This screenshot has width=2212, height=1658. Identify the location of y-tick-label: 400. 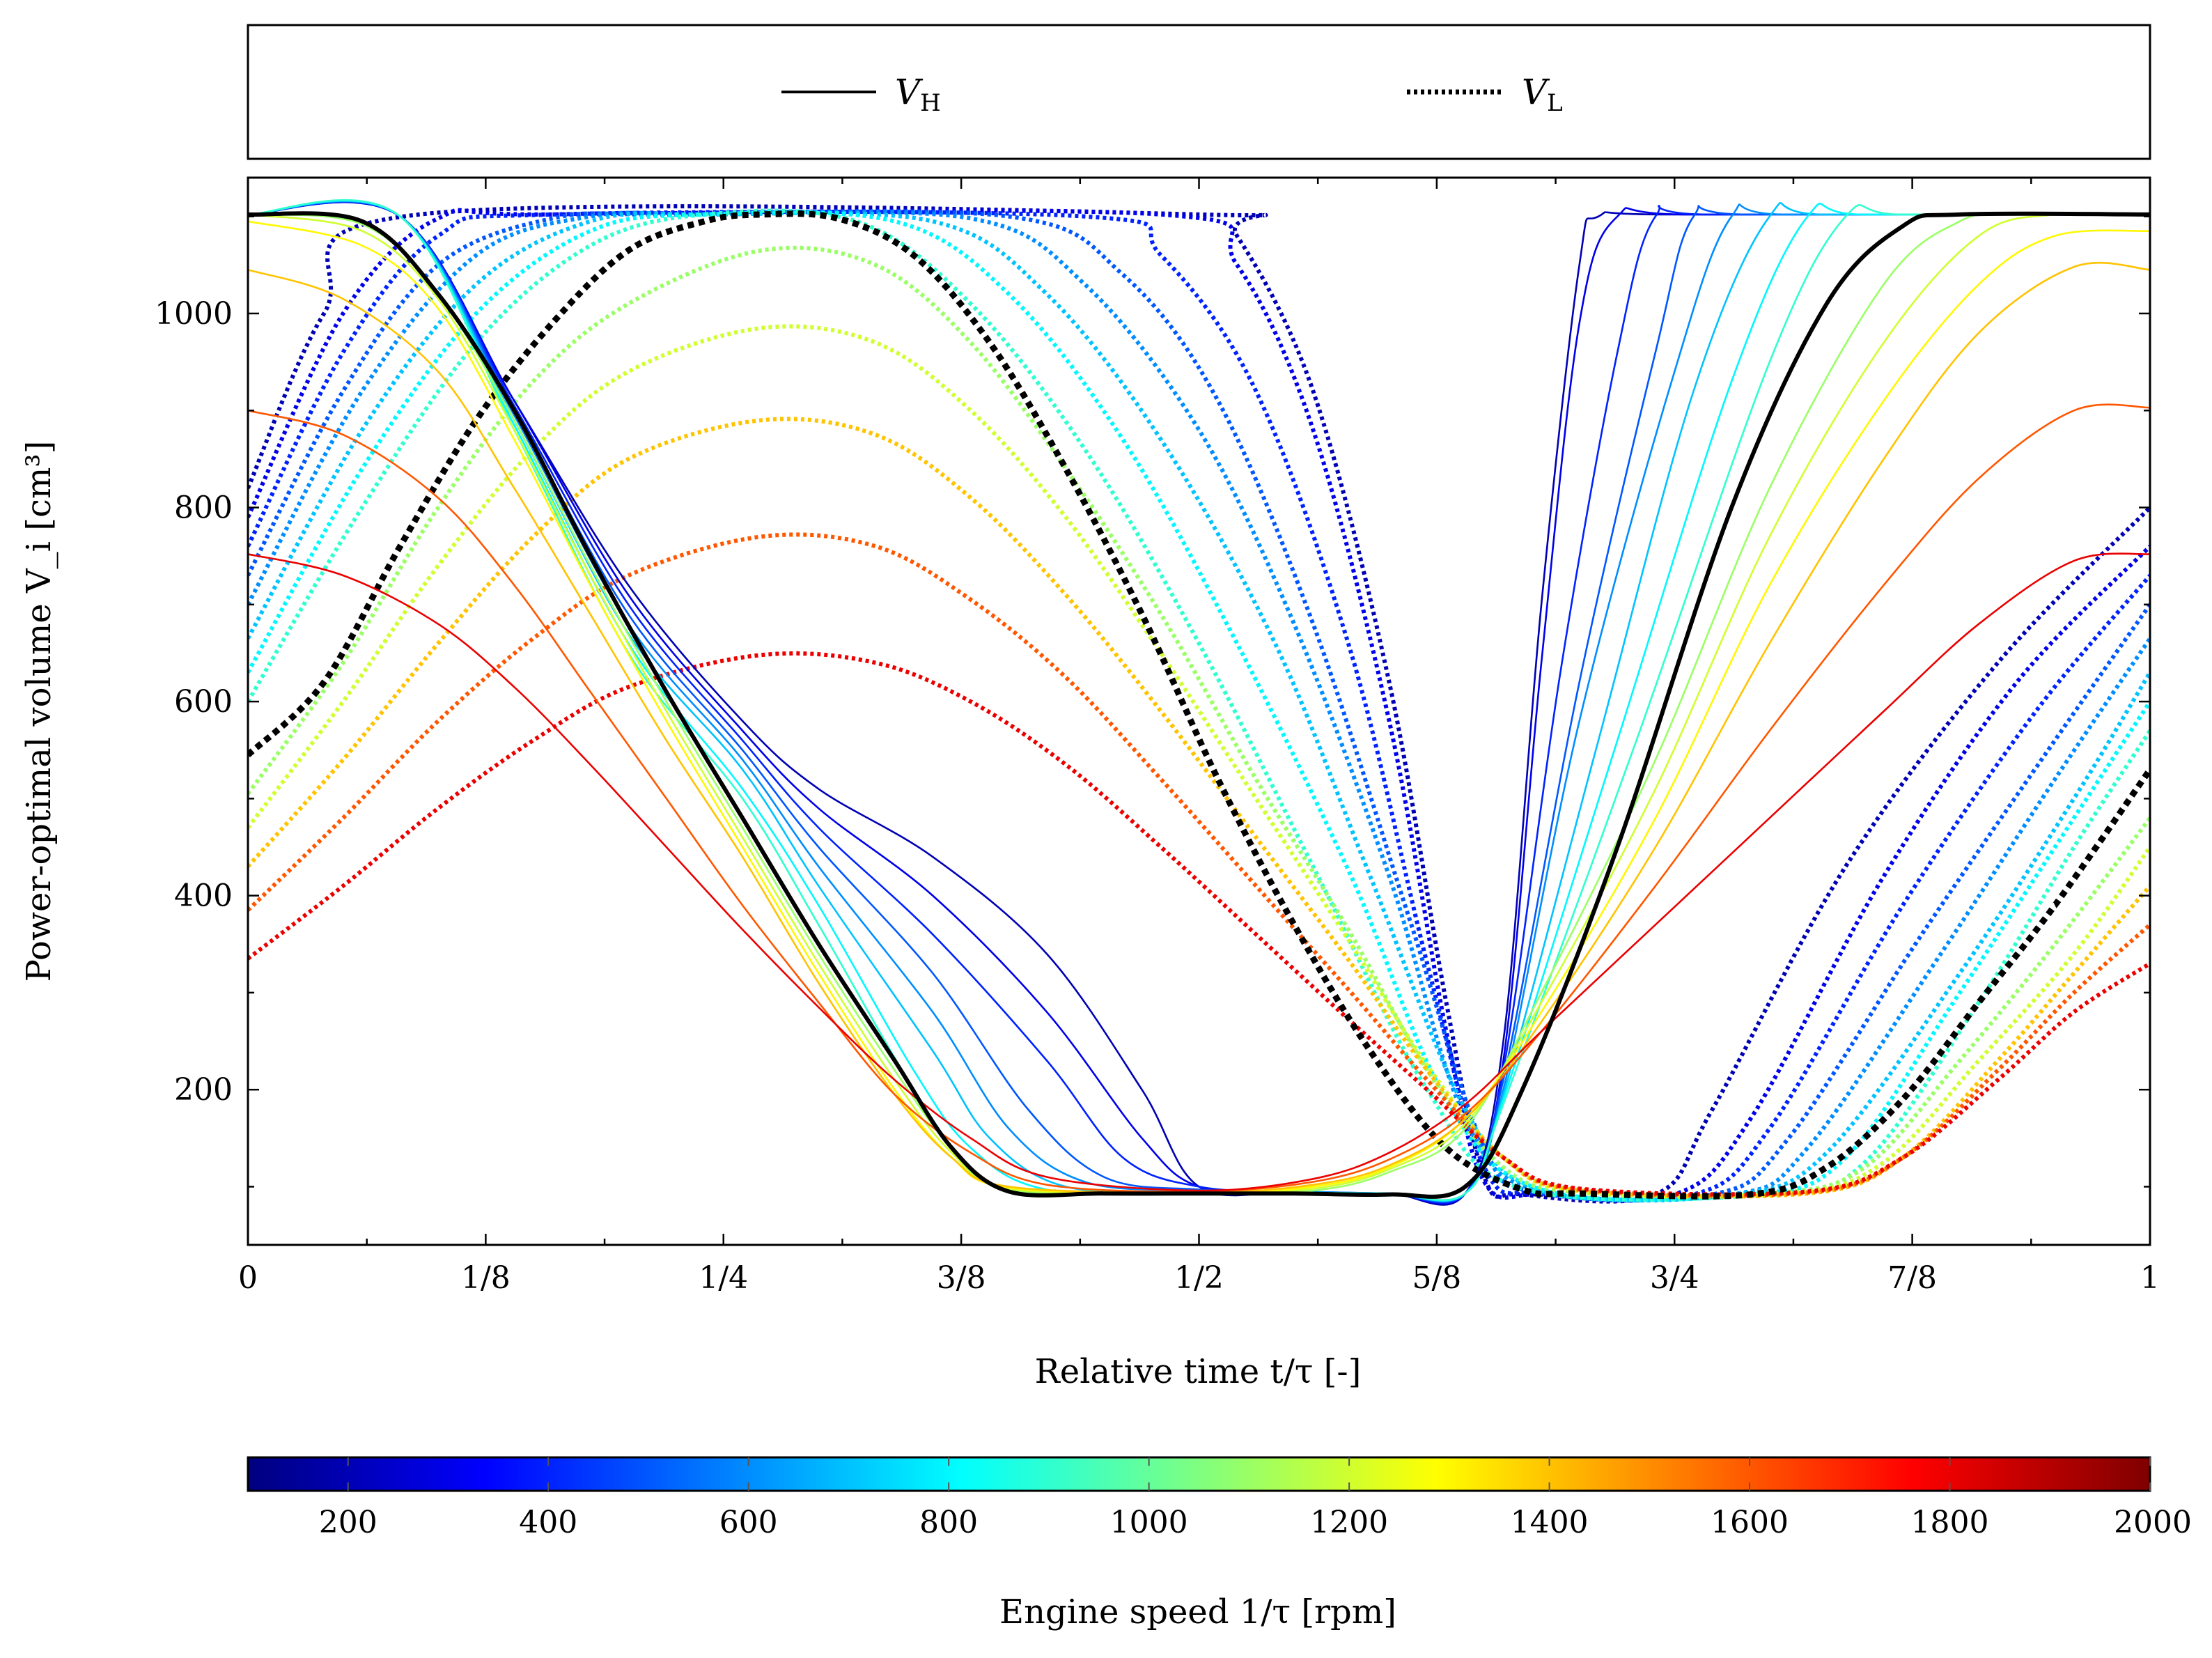
(204, 896).